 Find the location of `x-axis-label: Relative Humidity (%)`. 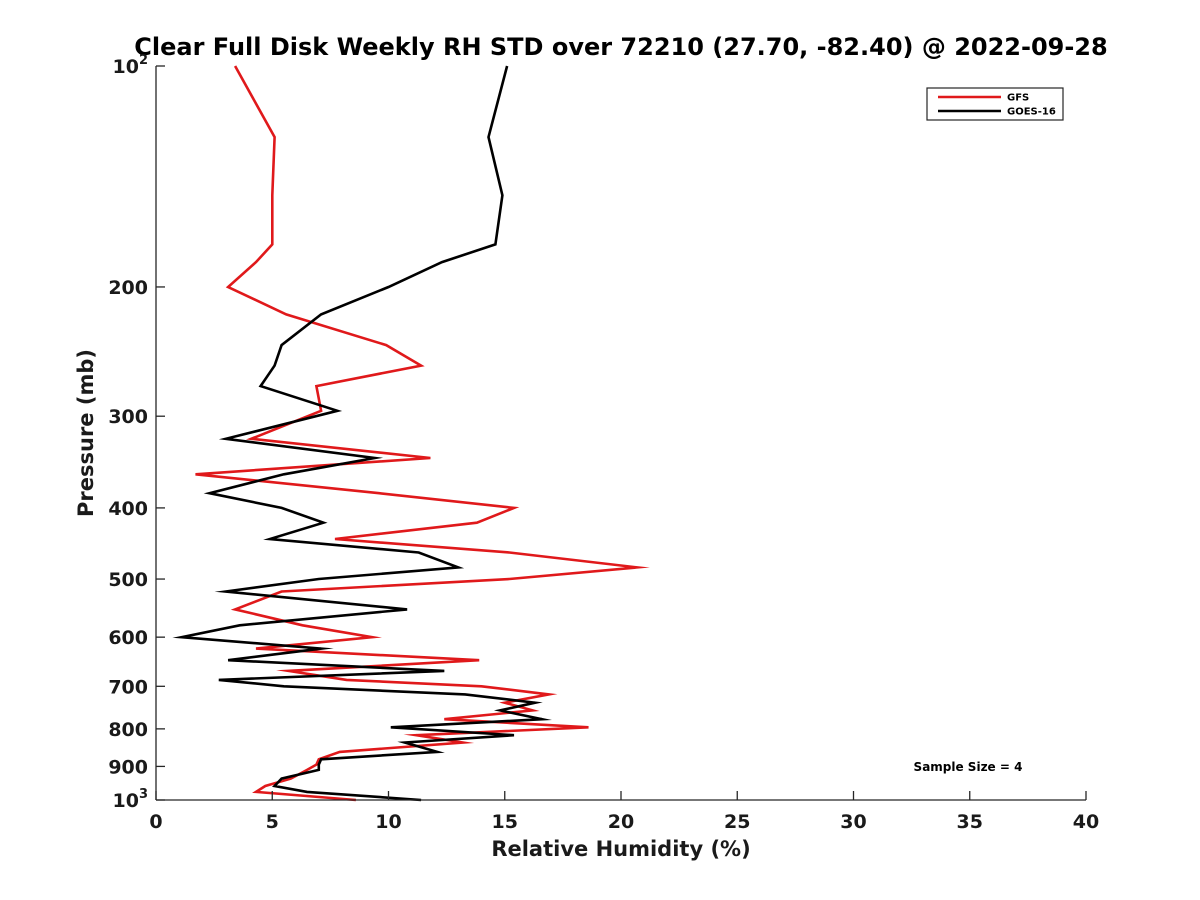

x-axis-label: Relative Humidity (%) is located at coordinates (620, 849).